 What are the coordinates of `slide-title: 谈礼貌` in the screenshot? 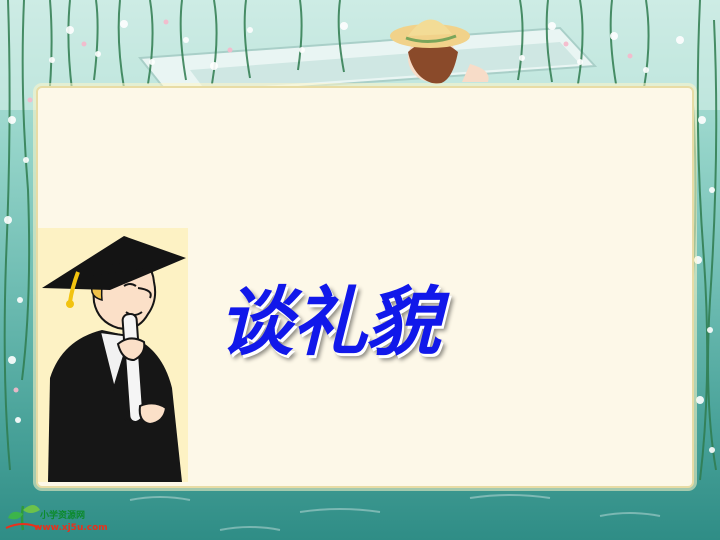 It's located at (329, 322).